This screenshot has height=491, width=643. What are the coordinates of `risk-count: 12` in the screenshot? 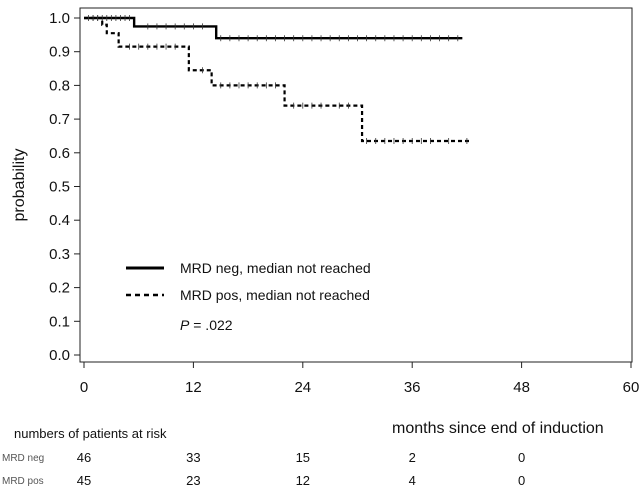 It's located at (303, 480).